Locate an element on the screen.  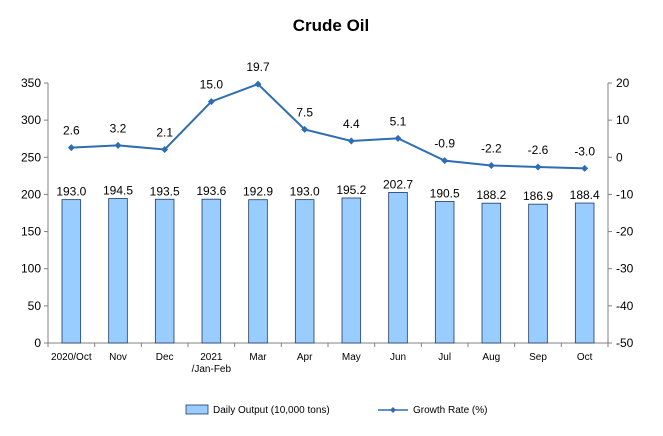
right-axis-tick-label: -20 is located at coordinates (625, 232).